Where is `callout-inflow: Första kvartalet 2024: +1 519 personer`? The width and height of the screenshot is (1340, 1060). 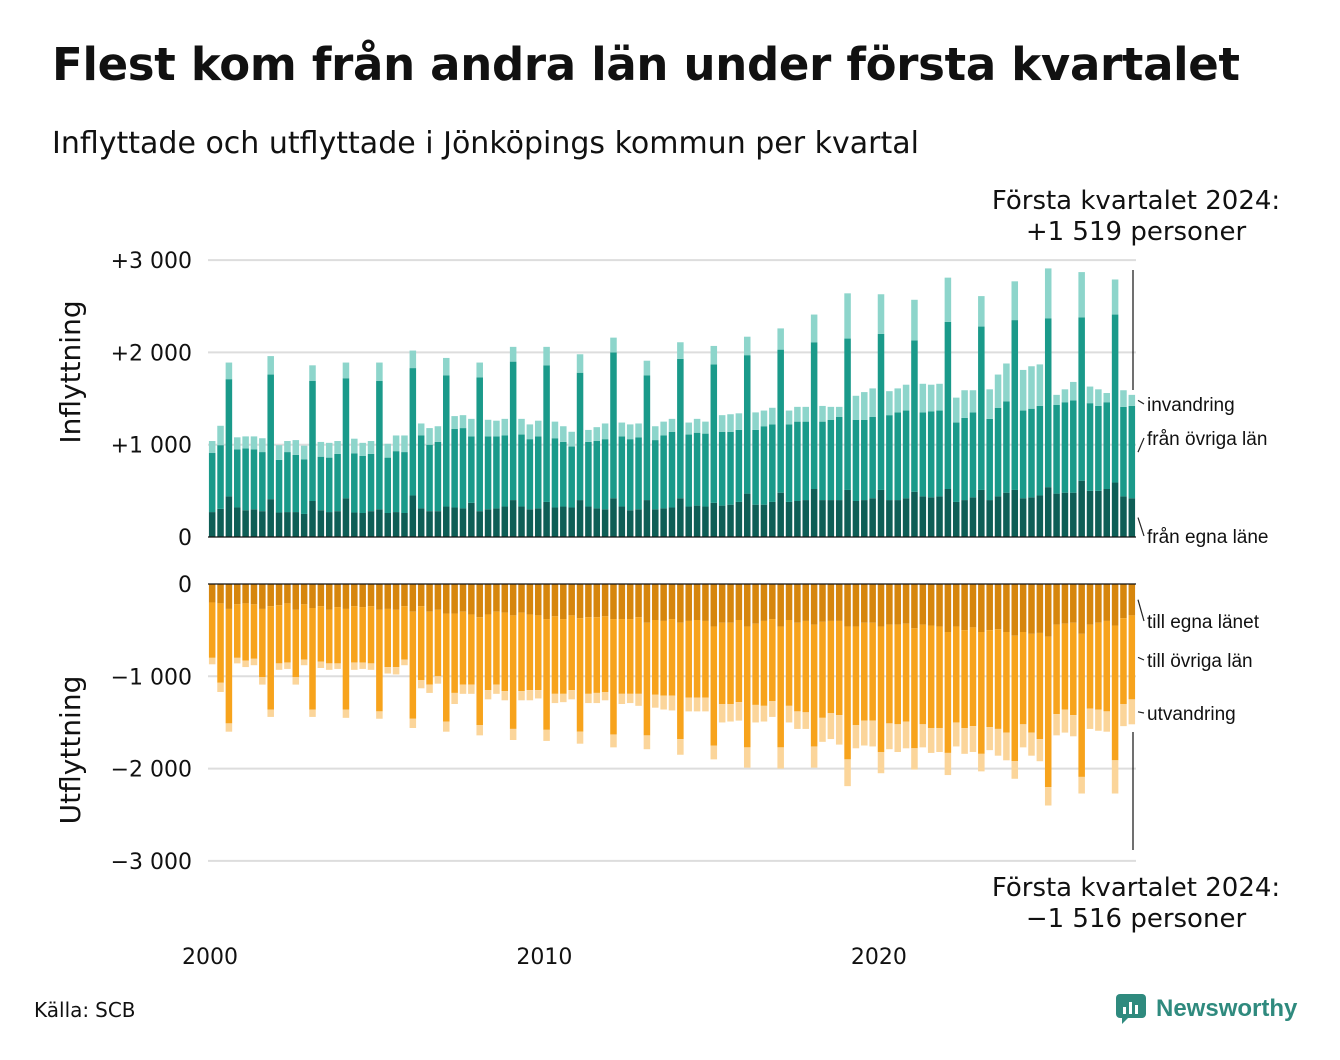
callout-inflow: Första kvartalet 2024: +1 519 personer is located at coordinates (1136, 217).